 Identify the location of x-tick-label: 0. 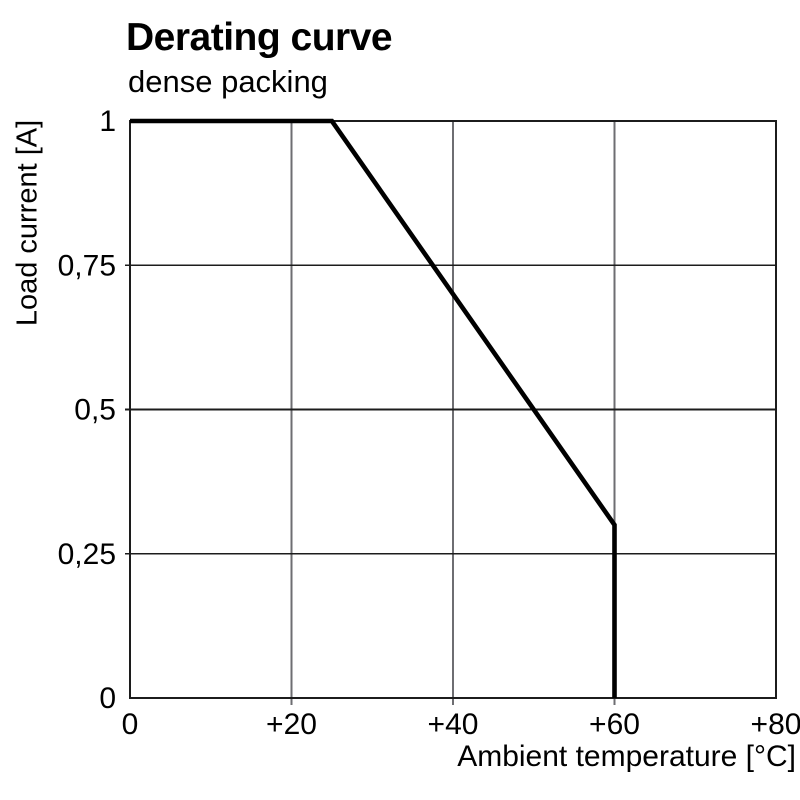
(130, 724).